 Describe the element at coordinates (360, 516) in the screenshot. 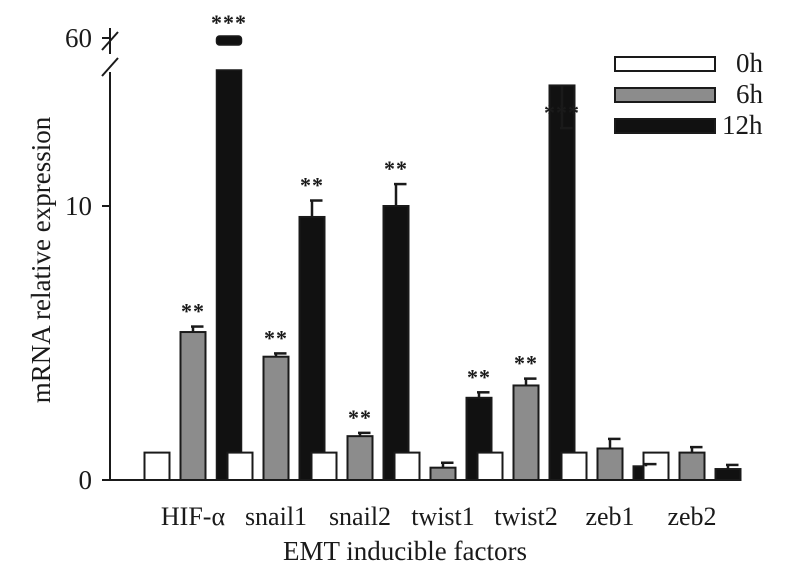

I see `x-category-label-2: snail2` at that location.